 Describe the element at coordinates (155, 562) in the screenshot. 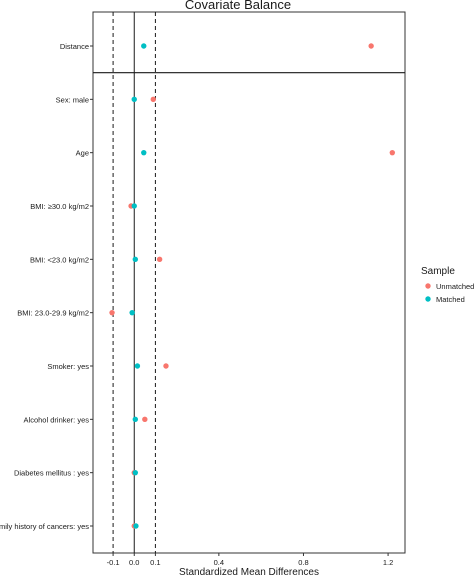

I see `x-tick-label: 0.1` at that location.